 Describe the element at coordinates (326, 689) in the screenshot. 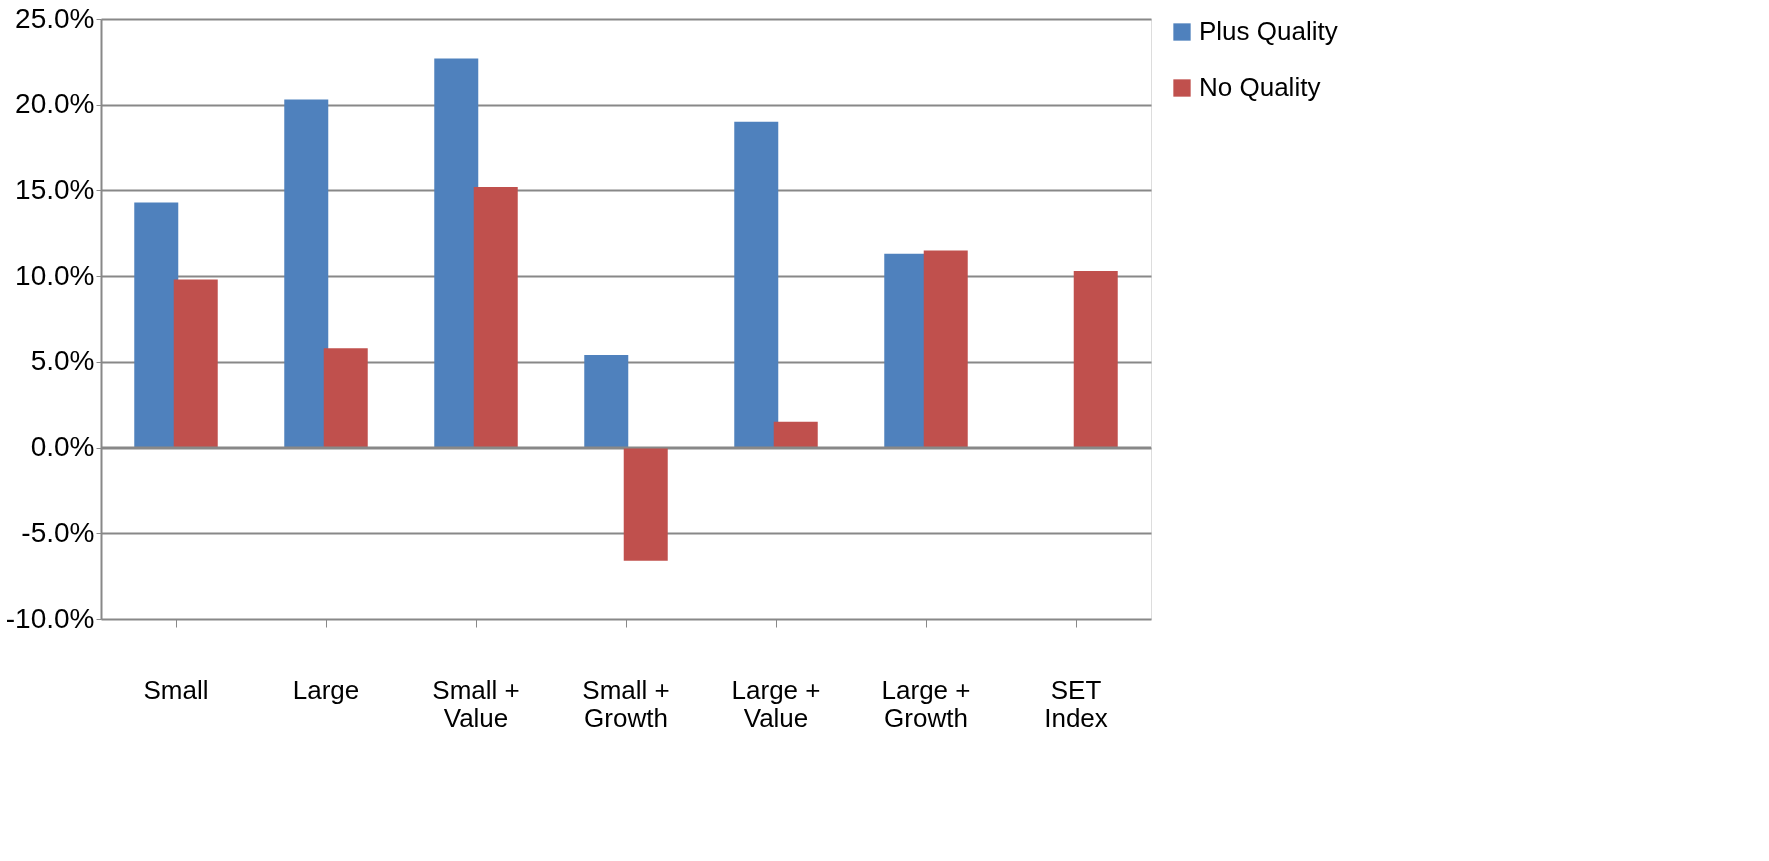

I see `x-tick-label: Large` at that location.